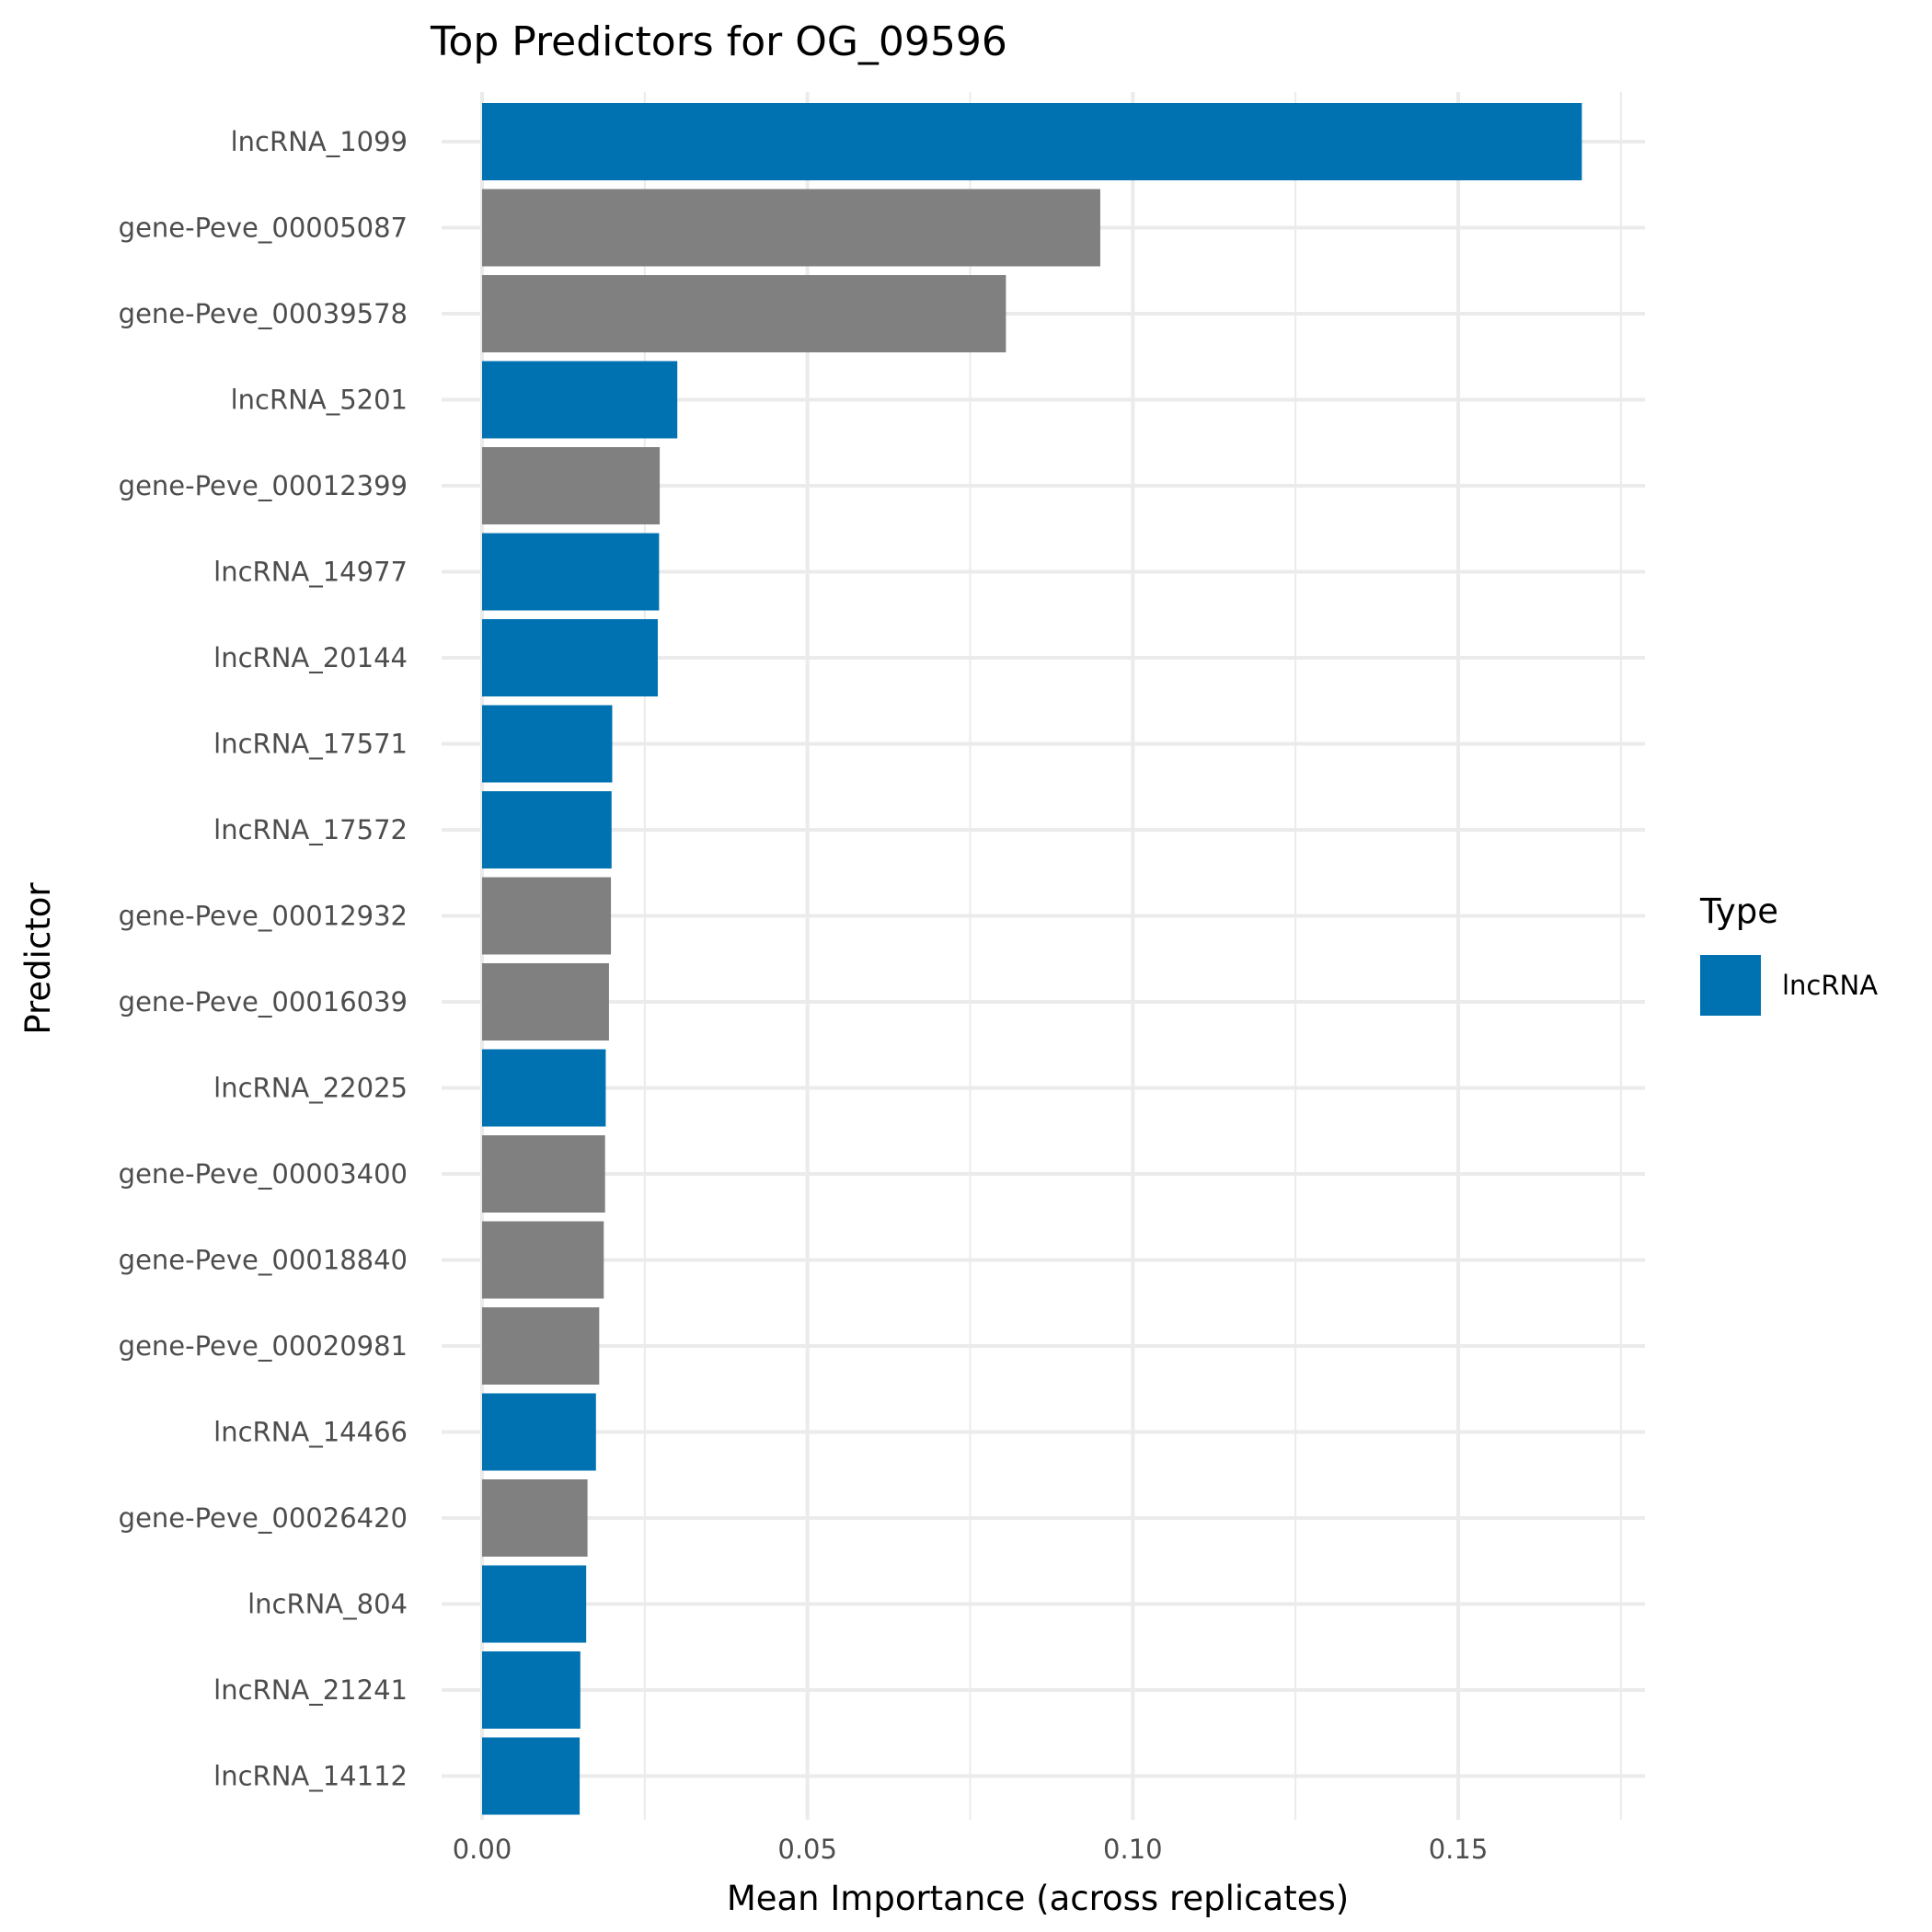 This screenshot has height=1932, width=1932. Describe the element at coordinates (310, 572) in the screenshot. I see `y-tick-label: lncRNA_14977` at that location.